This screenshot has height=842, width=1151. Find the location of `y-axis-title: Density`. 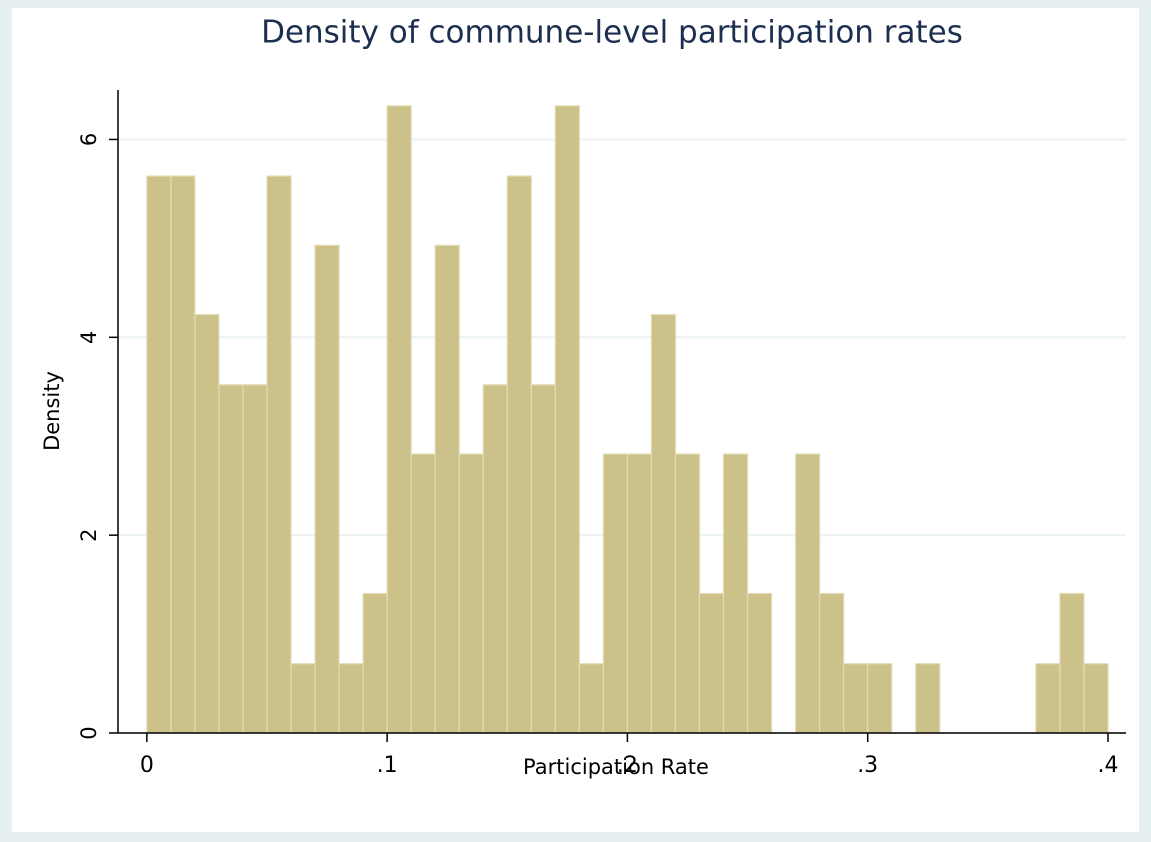

y-axis-title: Density is located at coordinates (52, 411).